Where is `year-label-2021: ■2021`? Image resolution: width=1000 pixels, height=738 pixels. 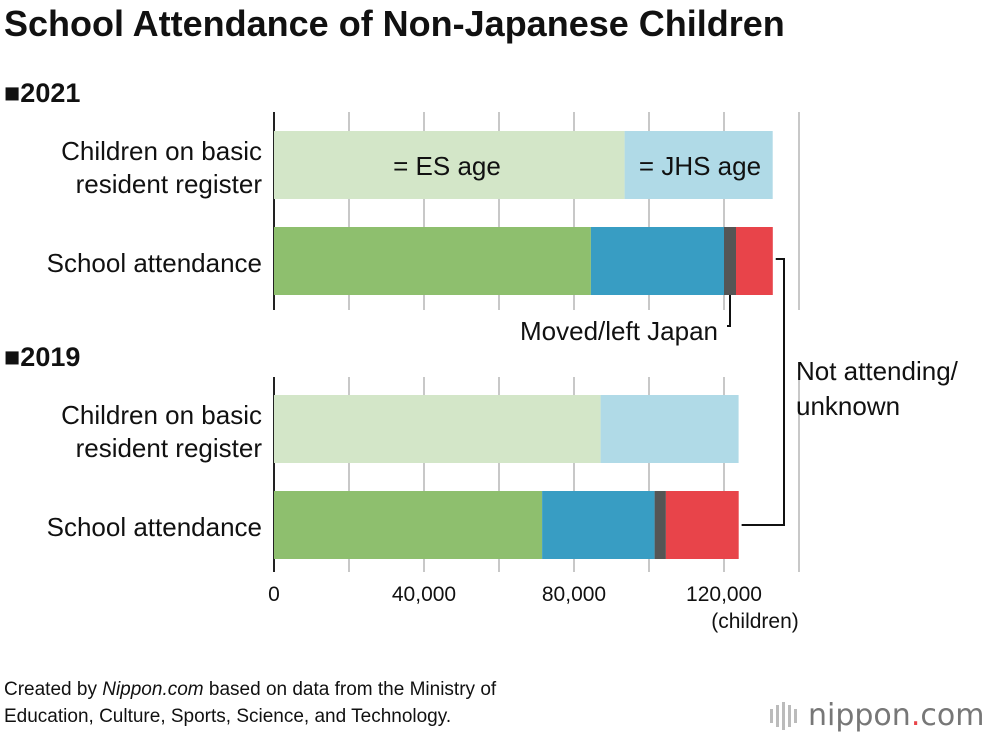
year-label-2021: ■2021 is located at coordinates (42, 93).